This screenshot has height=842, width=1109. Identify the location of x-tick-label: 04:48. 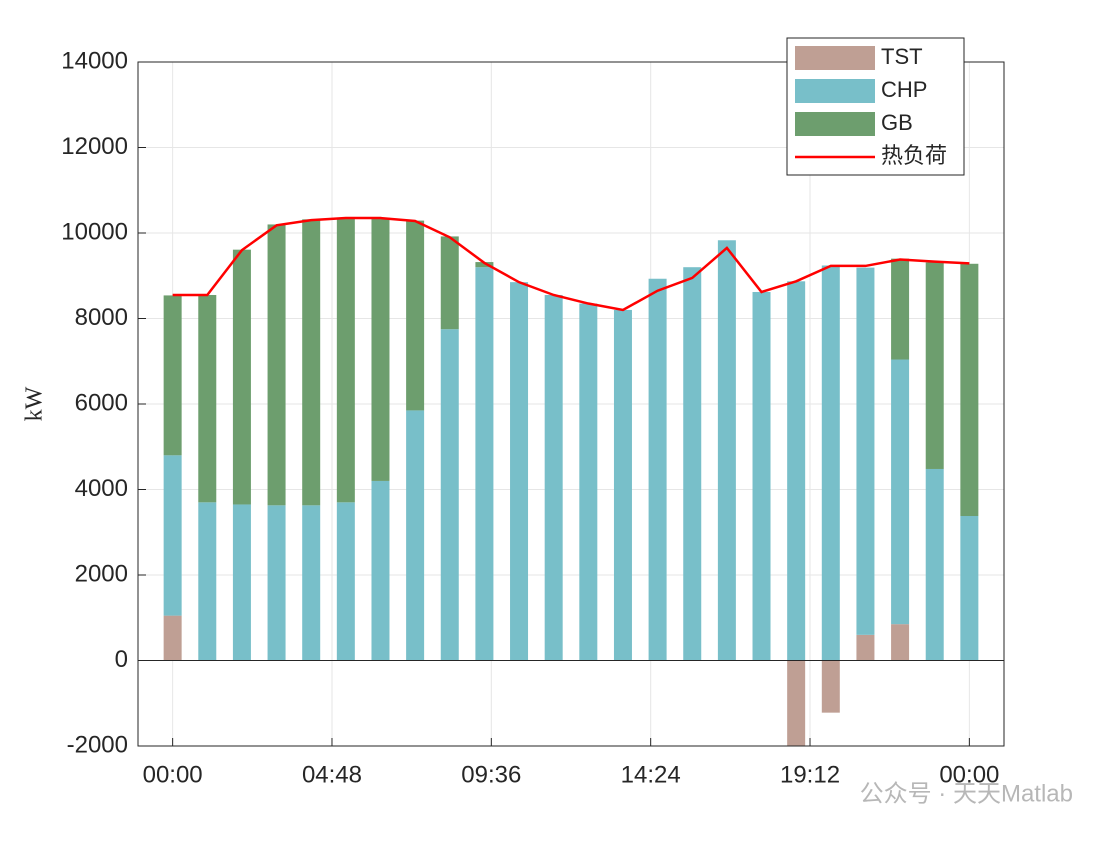
(332, 774).